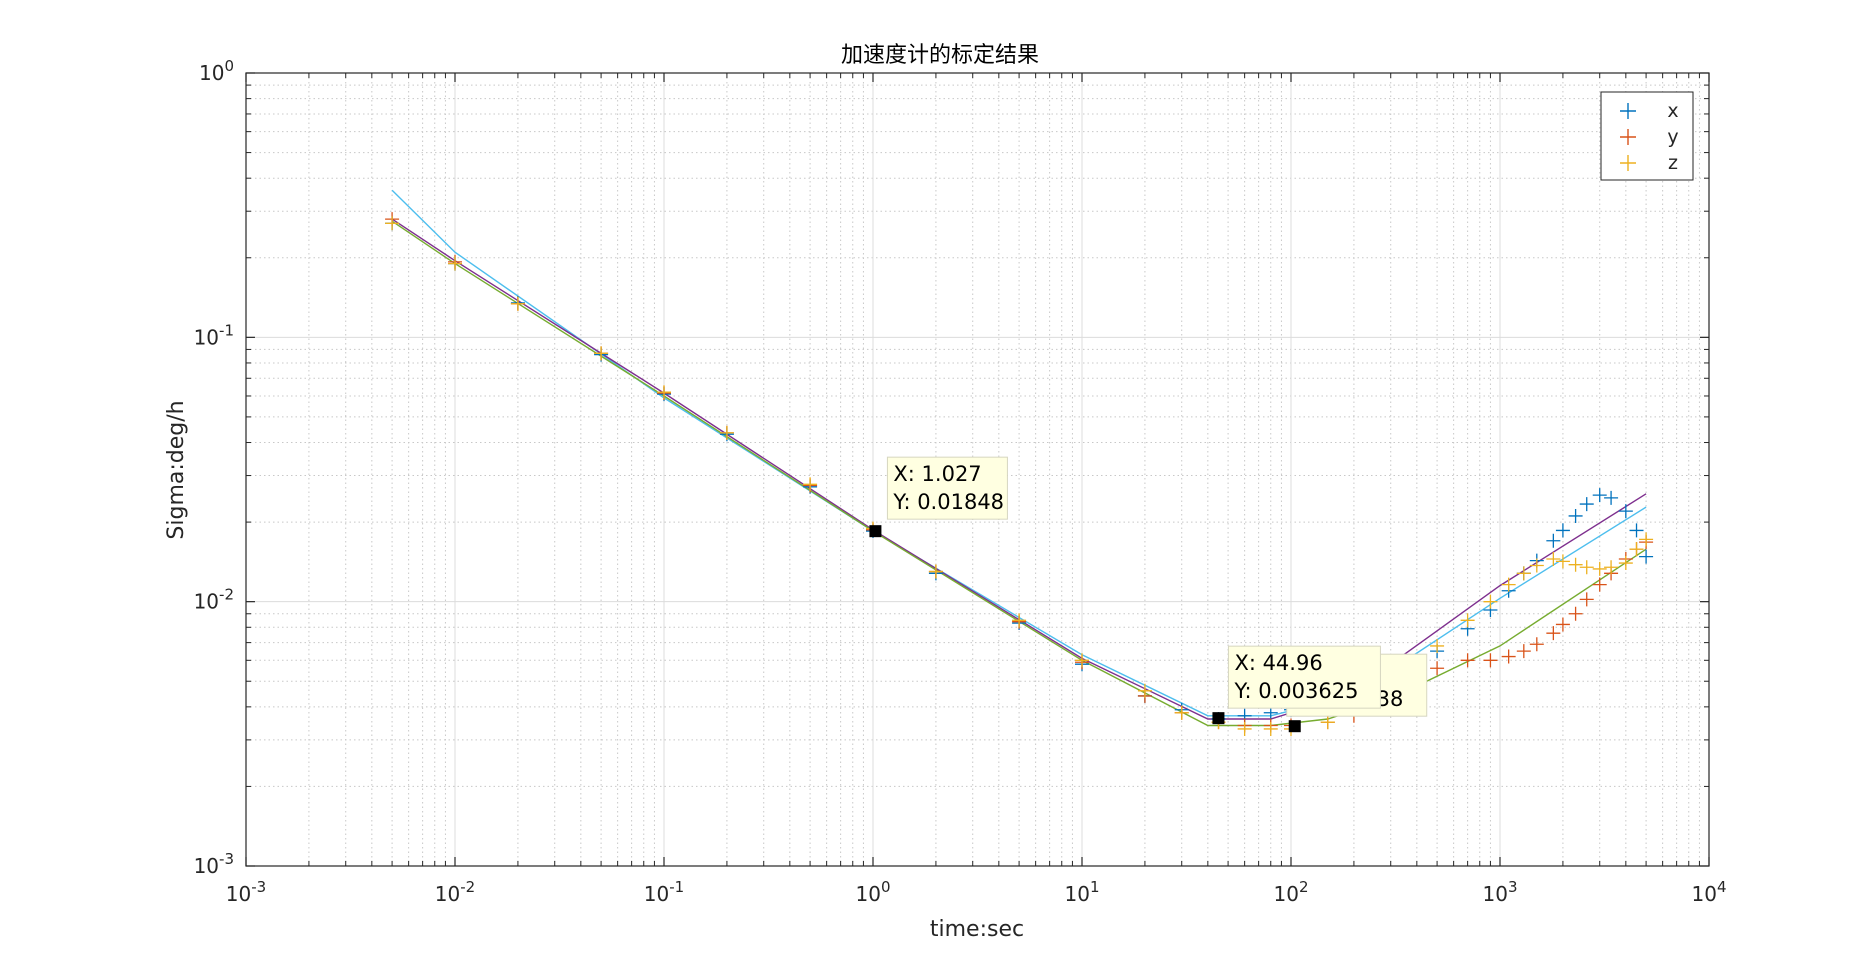  I want to click on y-tick-label: 10⁰, so click(216, 71).